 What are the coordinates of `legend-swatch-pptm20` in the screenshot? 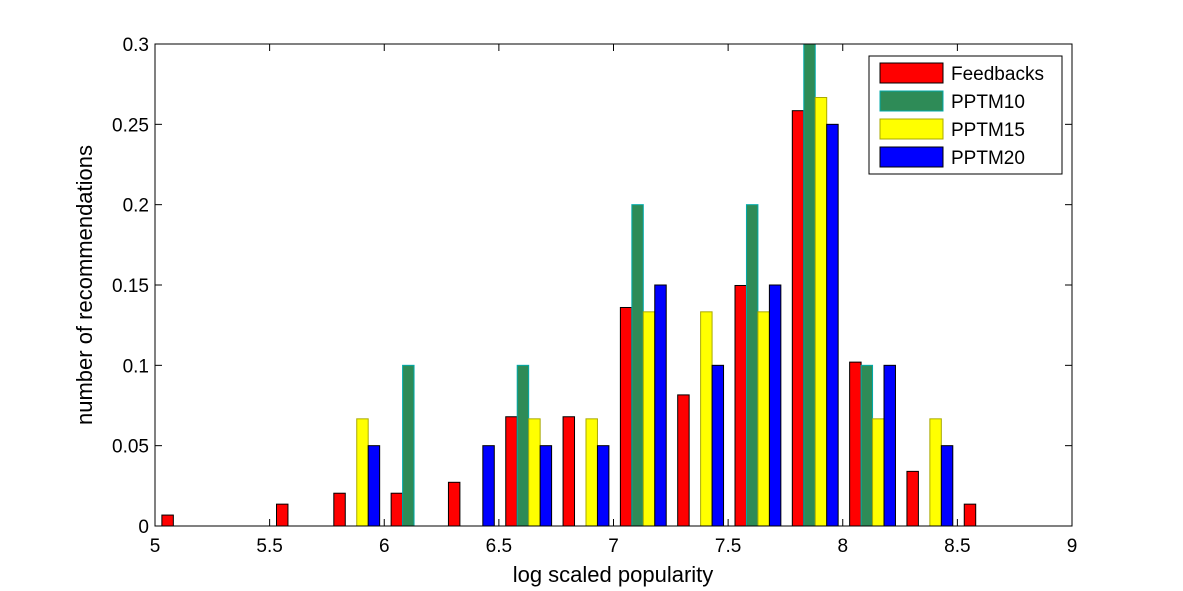 It's located at (911, 157).